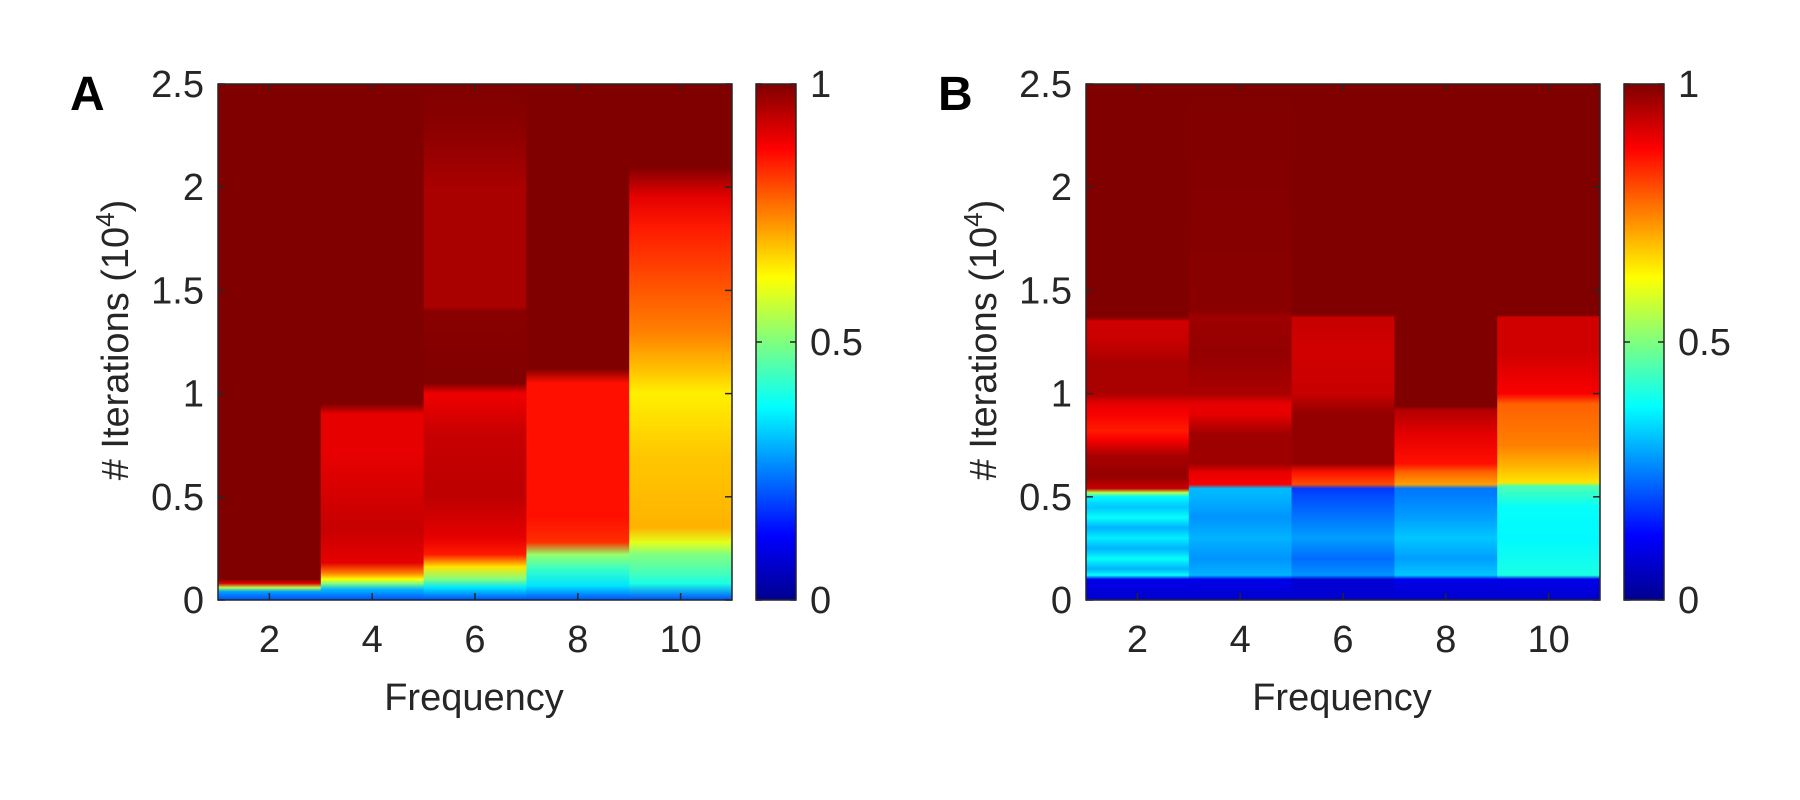 This screenshot has height=800, width=1800. Describe the element at coordinates (984, 206) in the screenshot. I see `y-axis-label-b-close: )` at that location.